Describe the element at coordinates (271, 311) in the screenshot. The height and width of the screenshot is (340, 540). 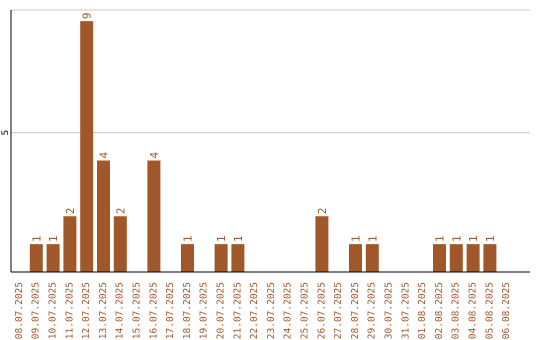
I see `x-tick-label: 23.07.2025` at that location.